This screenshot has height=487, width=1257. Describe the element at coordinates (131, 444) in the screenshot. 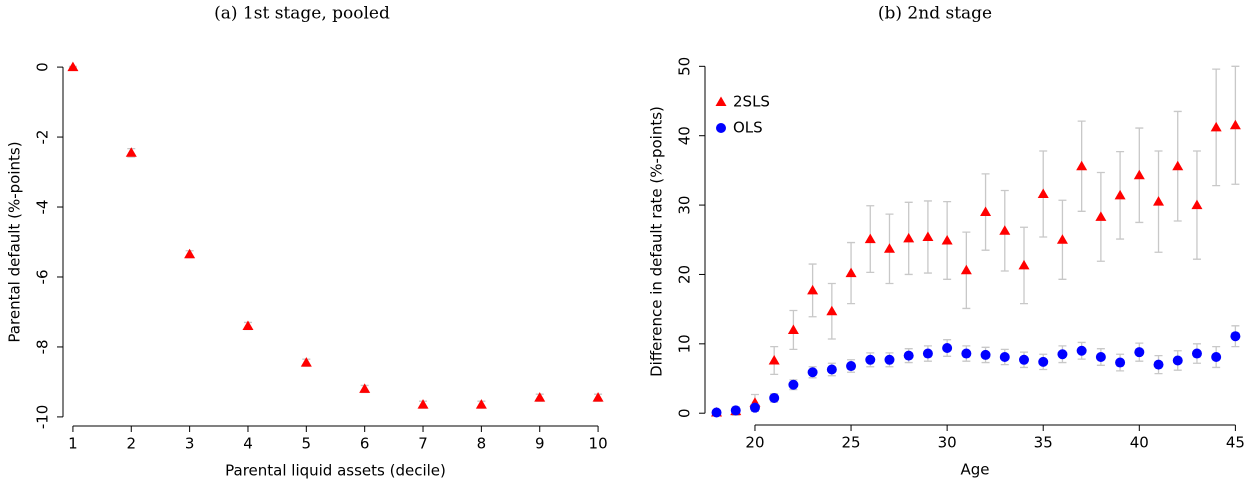

I see `x-tick-label: 2` at that location.